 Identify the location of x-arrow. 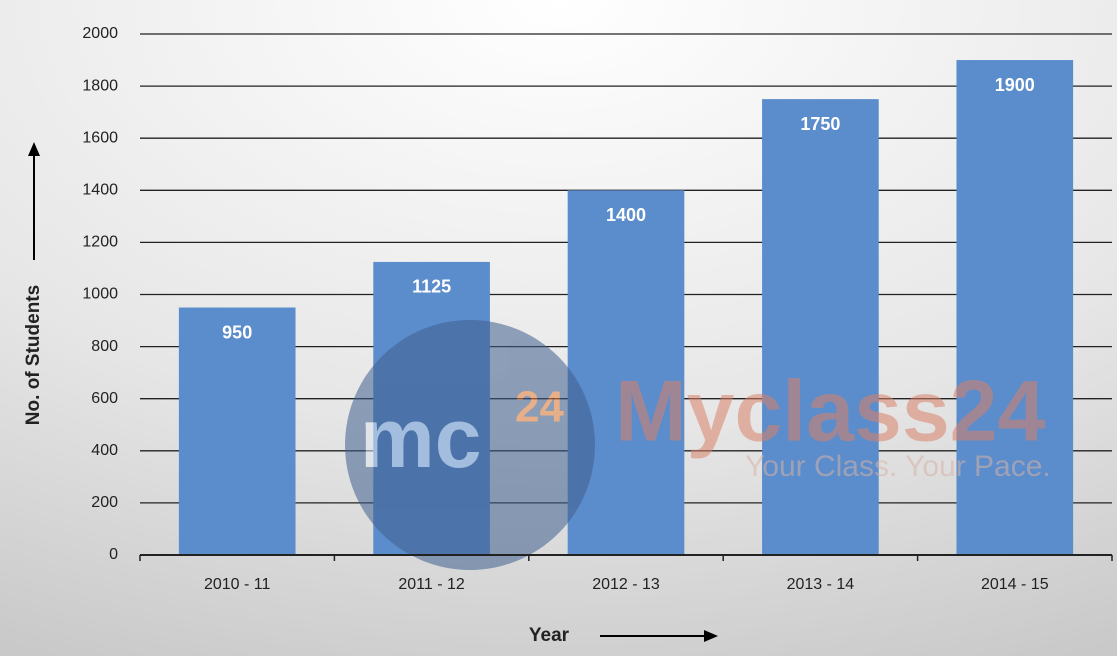
(659, 636).